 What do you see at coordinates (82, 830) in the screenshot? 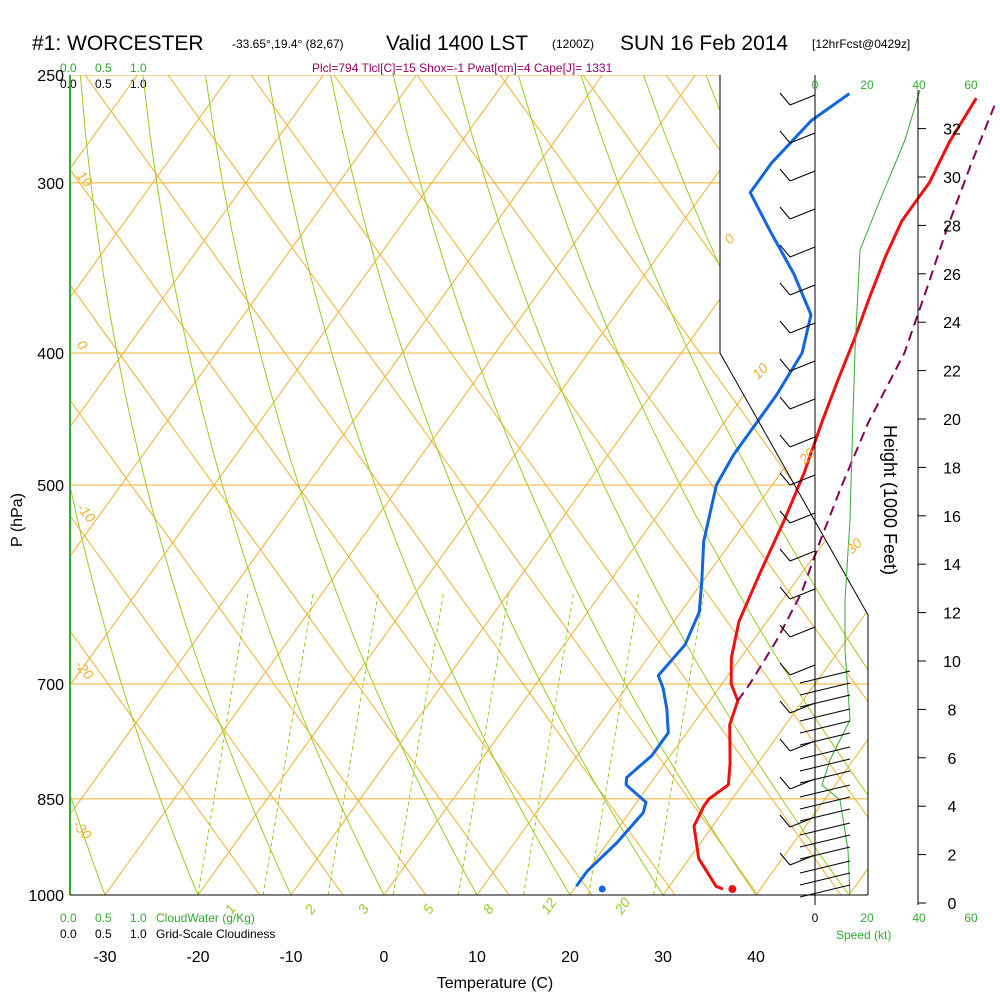
I see `left-isotherm-label: -30` at bounding box center [82, 830].